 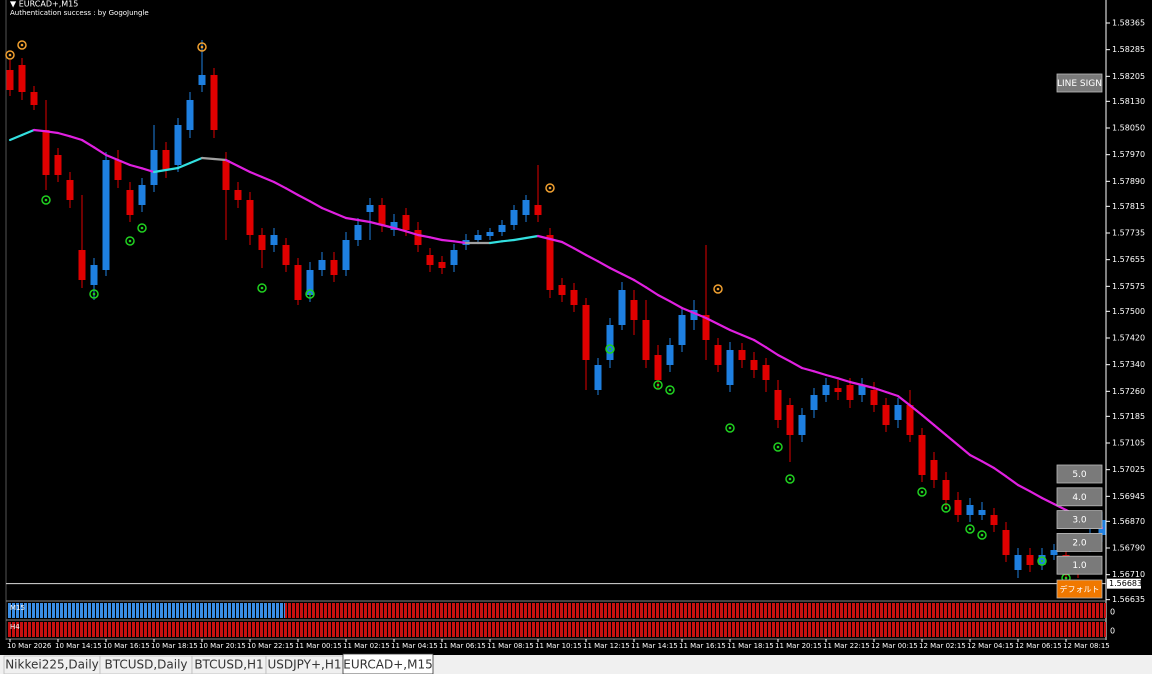 What do you see at coordinates (146, 610) in the screenshot?
I see `m15-trend-up` at bounding box center [146, 610].